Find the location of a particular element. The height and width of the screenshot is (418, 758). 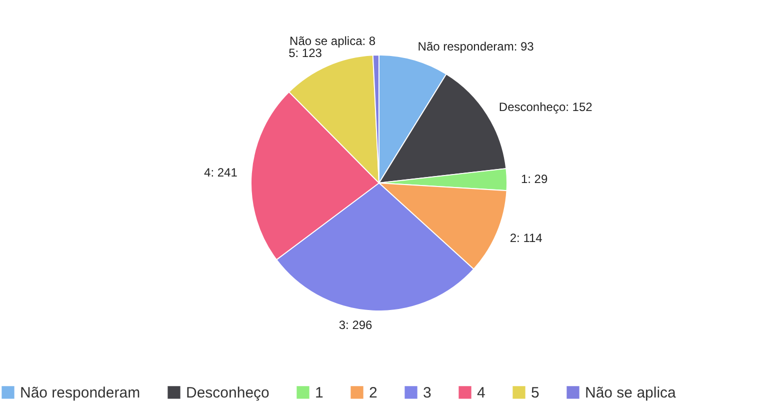

data-label: 1: 29 is located at coordinates (534, 179).